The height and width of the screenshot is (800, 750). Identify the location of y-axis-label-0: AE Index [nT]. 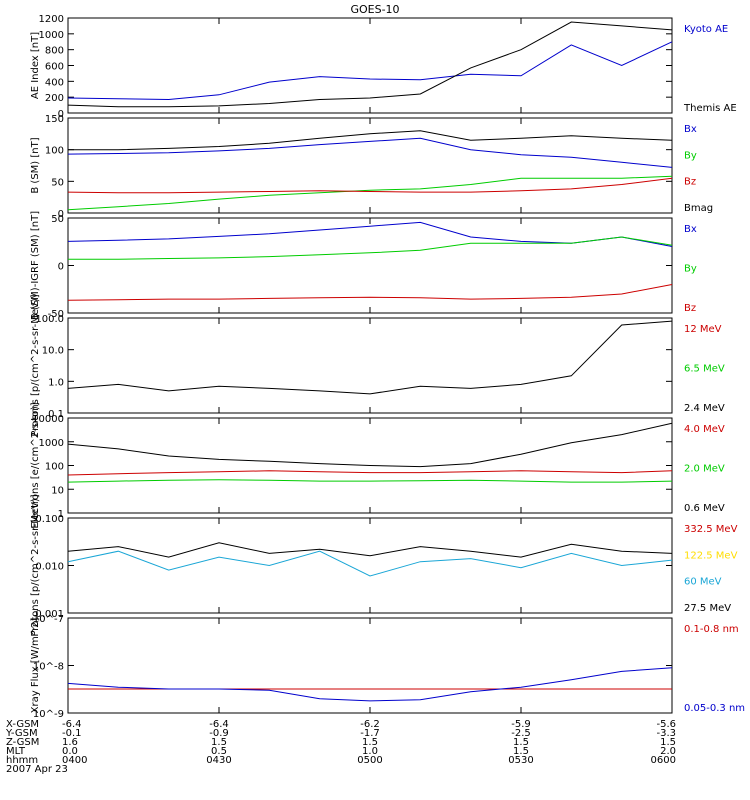
(35, 65).